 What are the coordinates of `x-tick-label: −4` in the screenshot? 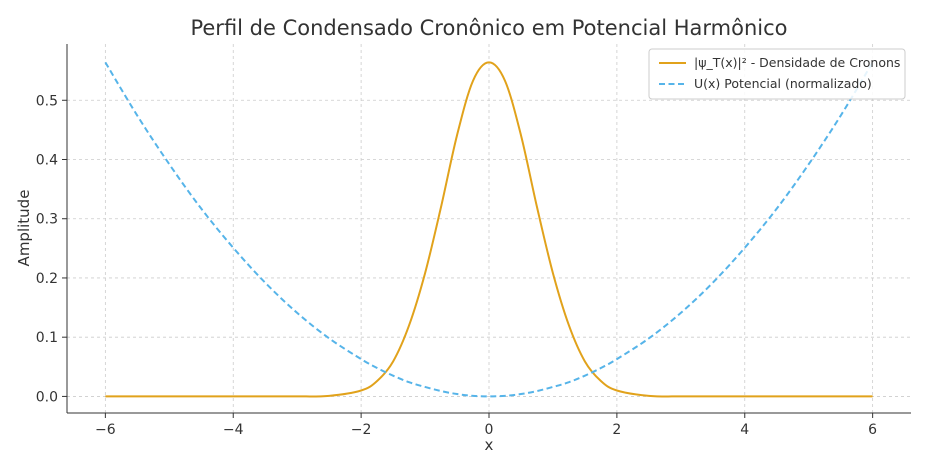 It's located at (233, 430).